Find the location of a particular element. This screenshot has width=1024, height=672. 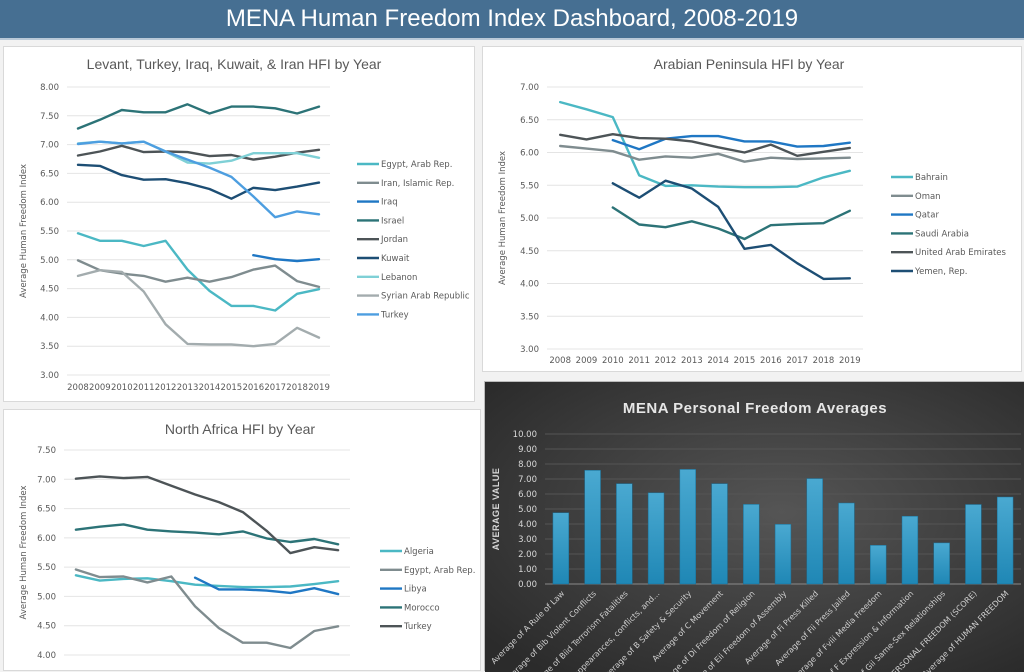

series-line-iran-islamic-rep is located at coordinates (198, 274).